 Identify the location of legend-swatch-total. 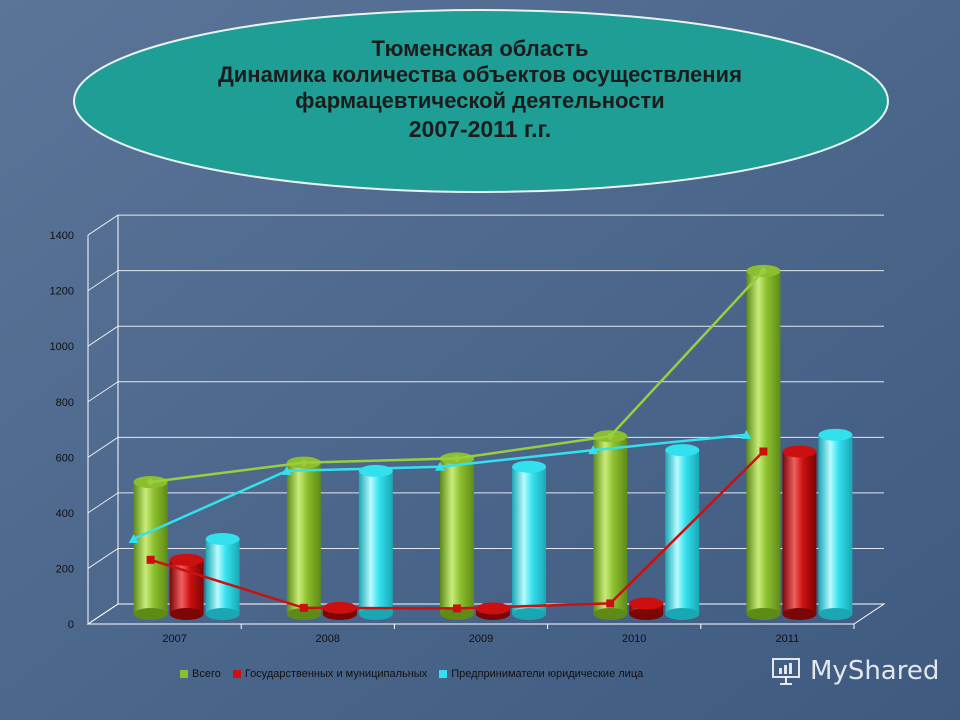
(184, 674).